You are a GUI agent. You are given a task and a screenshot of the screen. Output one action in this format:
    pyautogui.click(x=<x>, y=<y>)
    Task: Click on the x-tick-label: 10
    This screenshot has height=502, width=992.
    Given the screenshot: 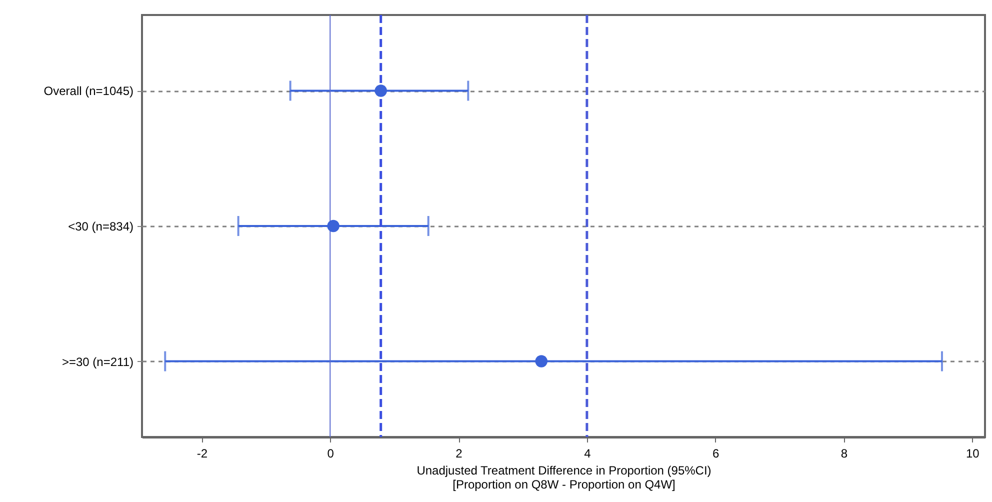 What is the action you would take?
    pyautogui.click(x=973, y=453)
    